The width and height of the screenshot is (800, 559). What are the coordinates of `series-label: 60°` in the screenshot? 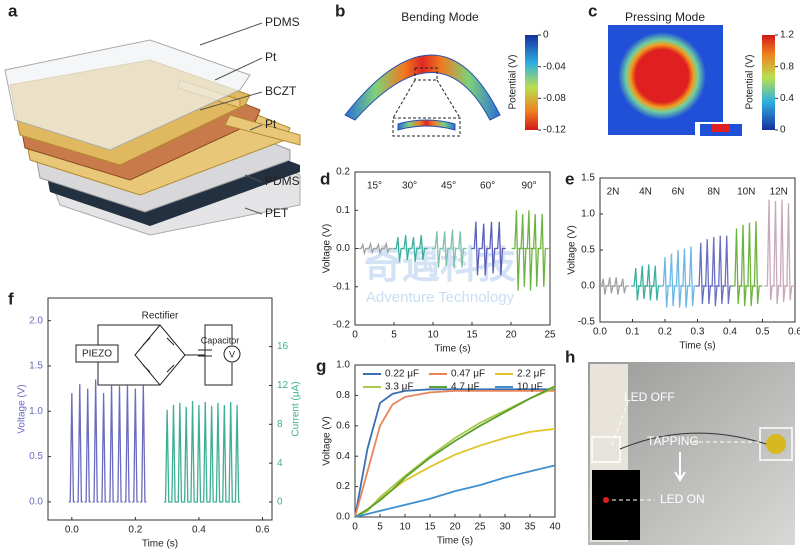 It's located at (487, 186).